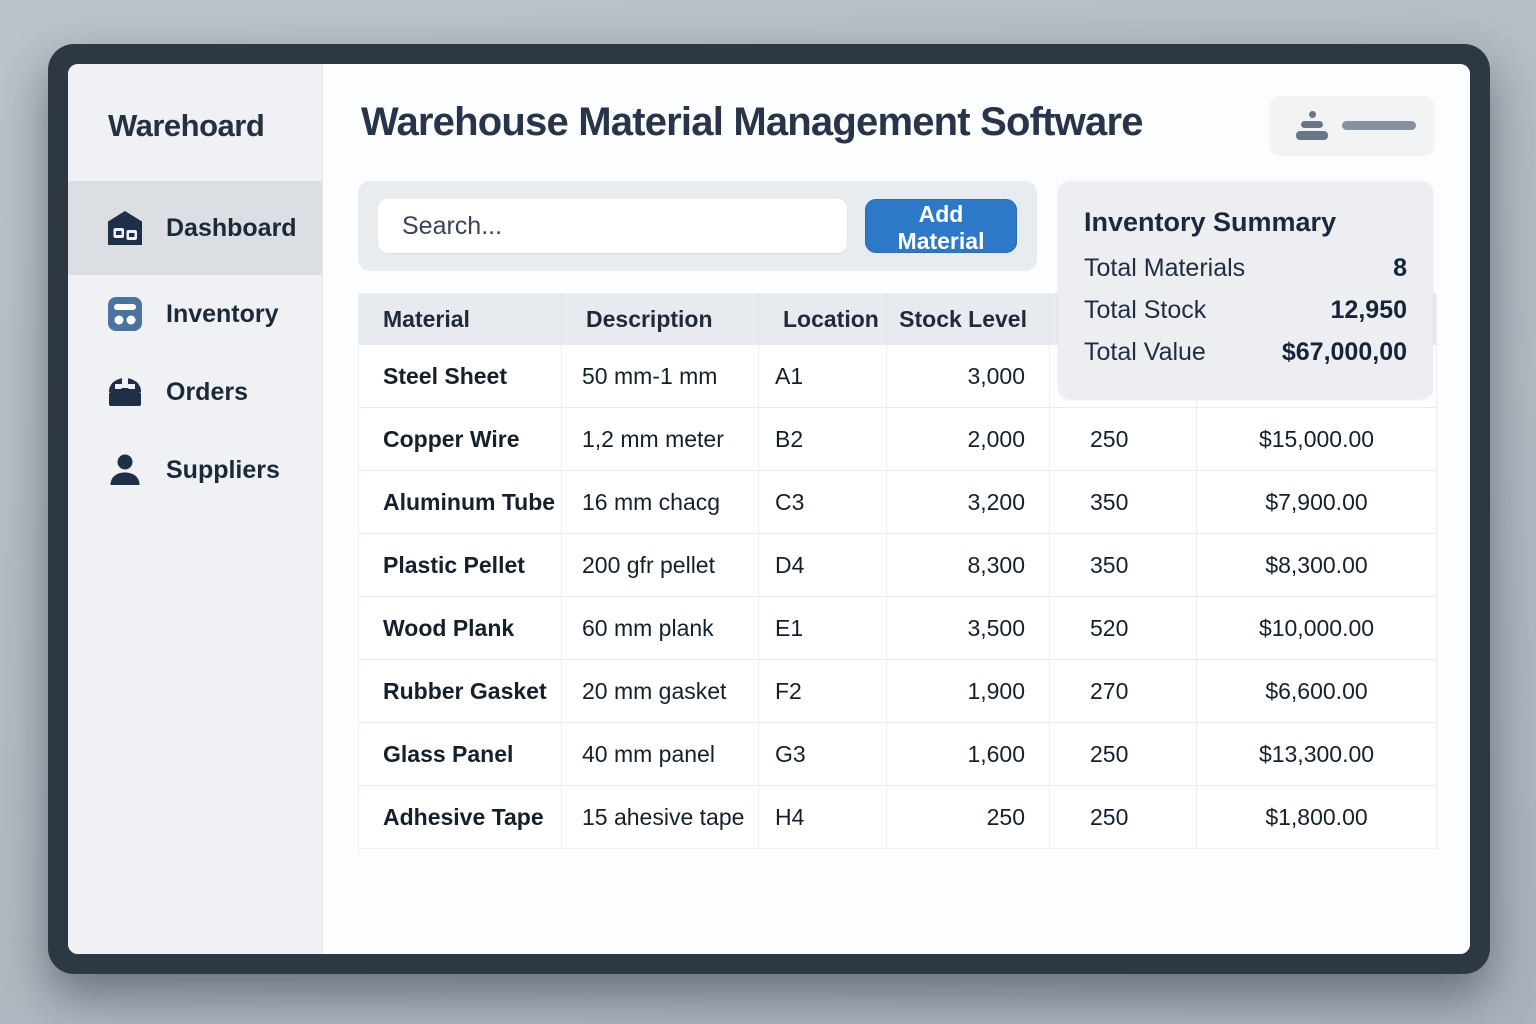 The image size is (1536, 1024). What do you see at coordinates (125, 228) in the screenshot?
I see `warehouse-icon` at bounding box center [125, 228].